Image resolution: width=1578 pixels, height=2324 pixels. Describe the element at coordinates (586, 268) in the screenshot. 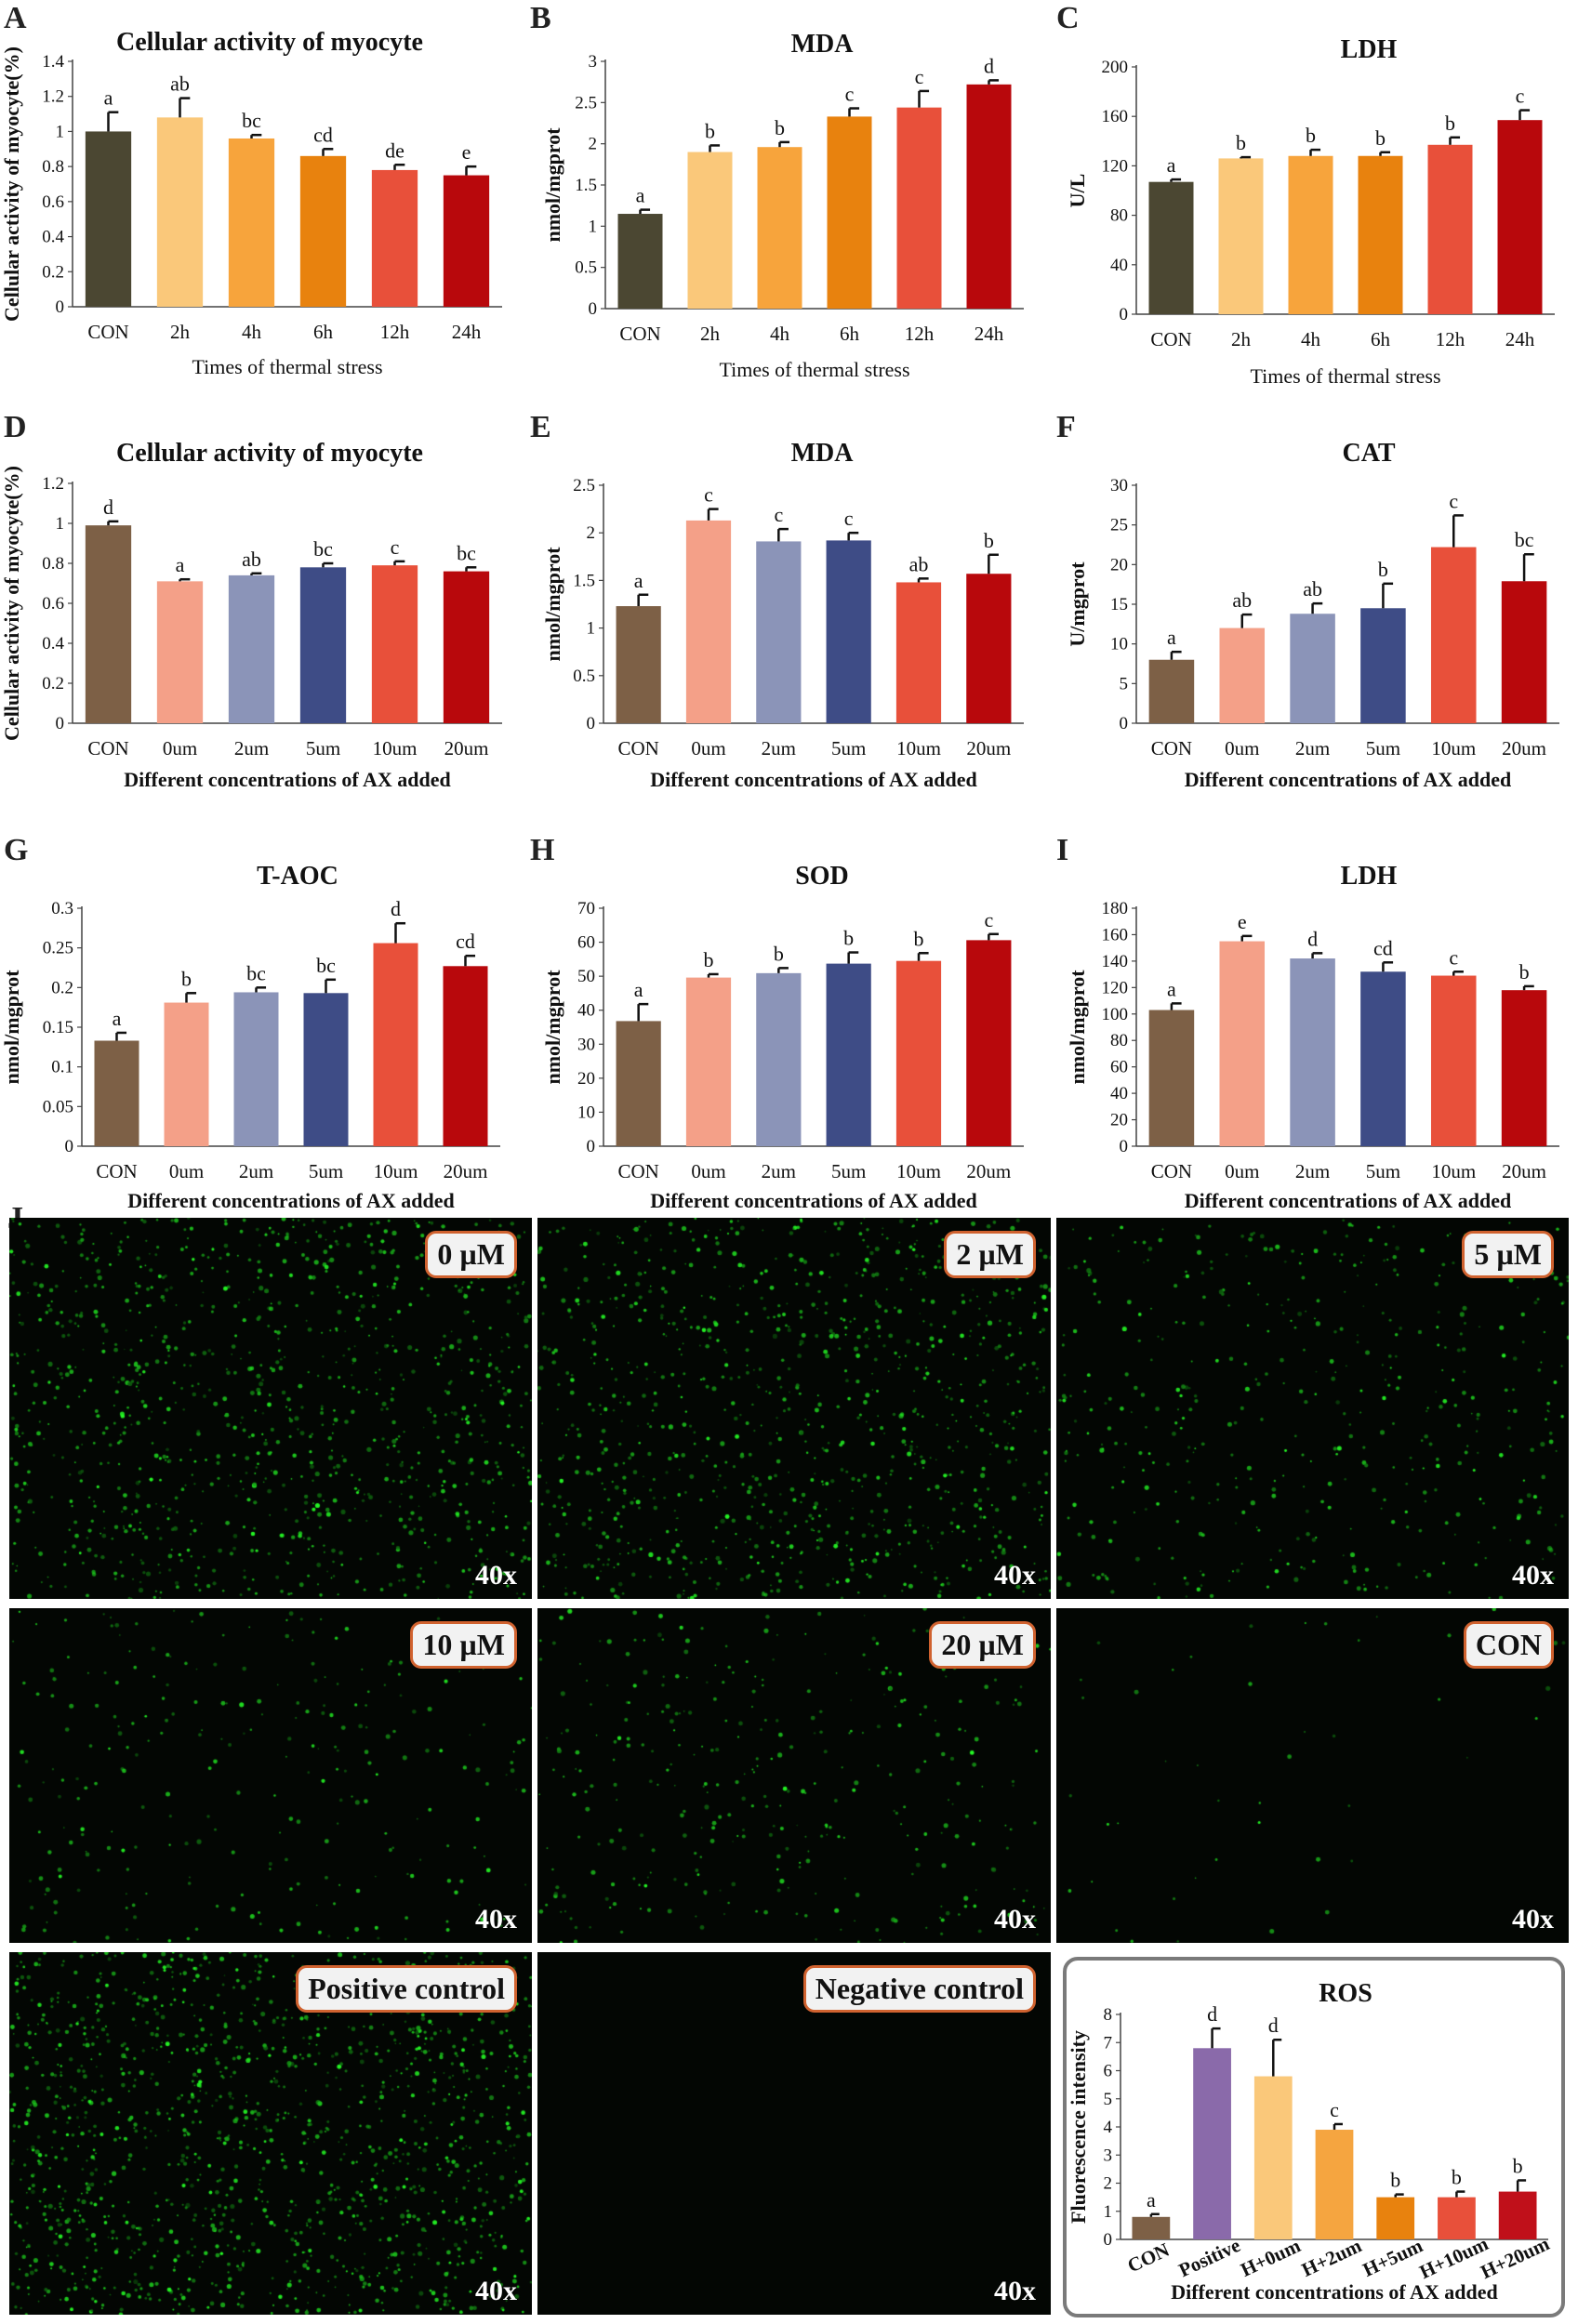

I see `y-tick-label: 0.5` at that location.